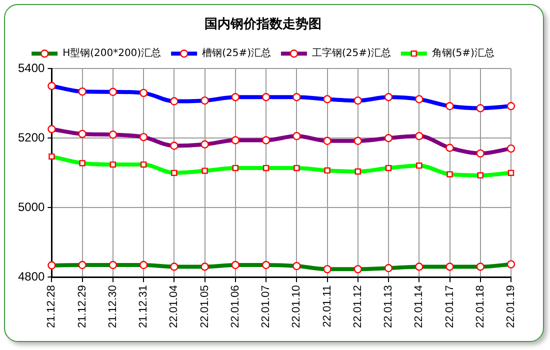 This screenshot has width=550, height=350. I want to click on y-tick-label: 5200, so click(32, 137).